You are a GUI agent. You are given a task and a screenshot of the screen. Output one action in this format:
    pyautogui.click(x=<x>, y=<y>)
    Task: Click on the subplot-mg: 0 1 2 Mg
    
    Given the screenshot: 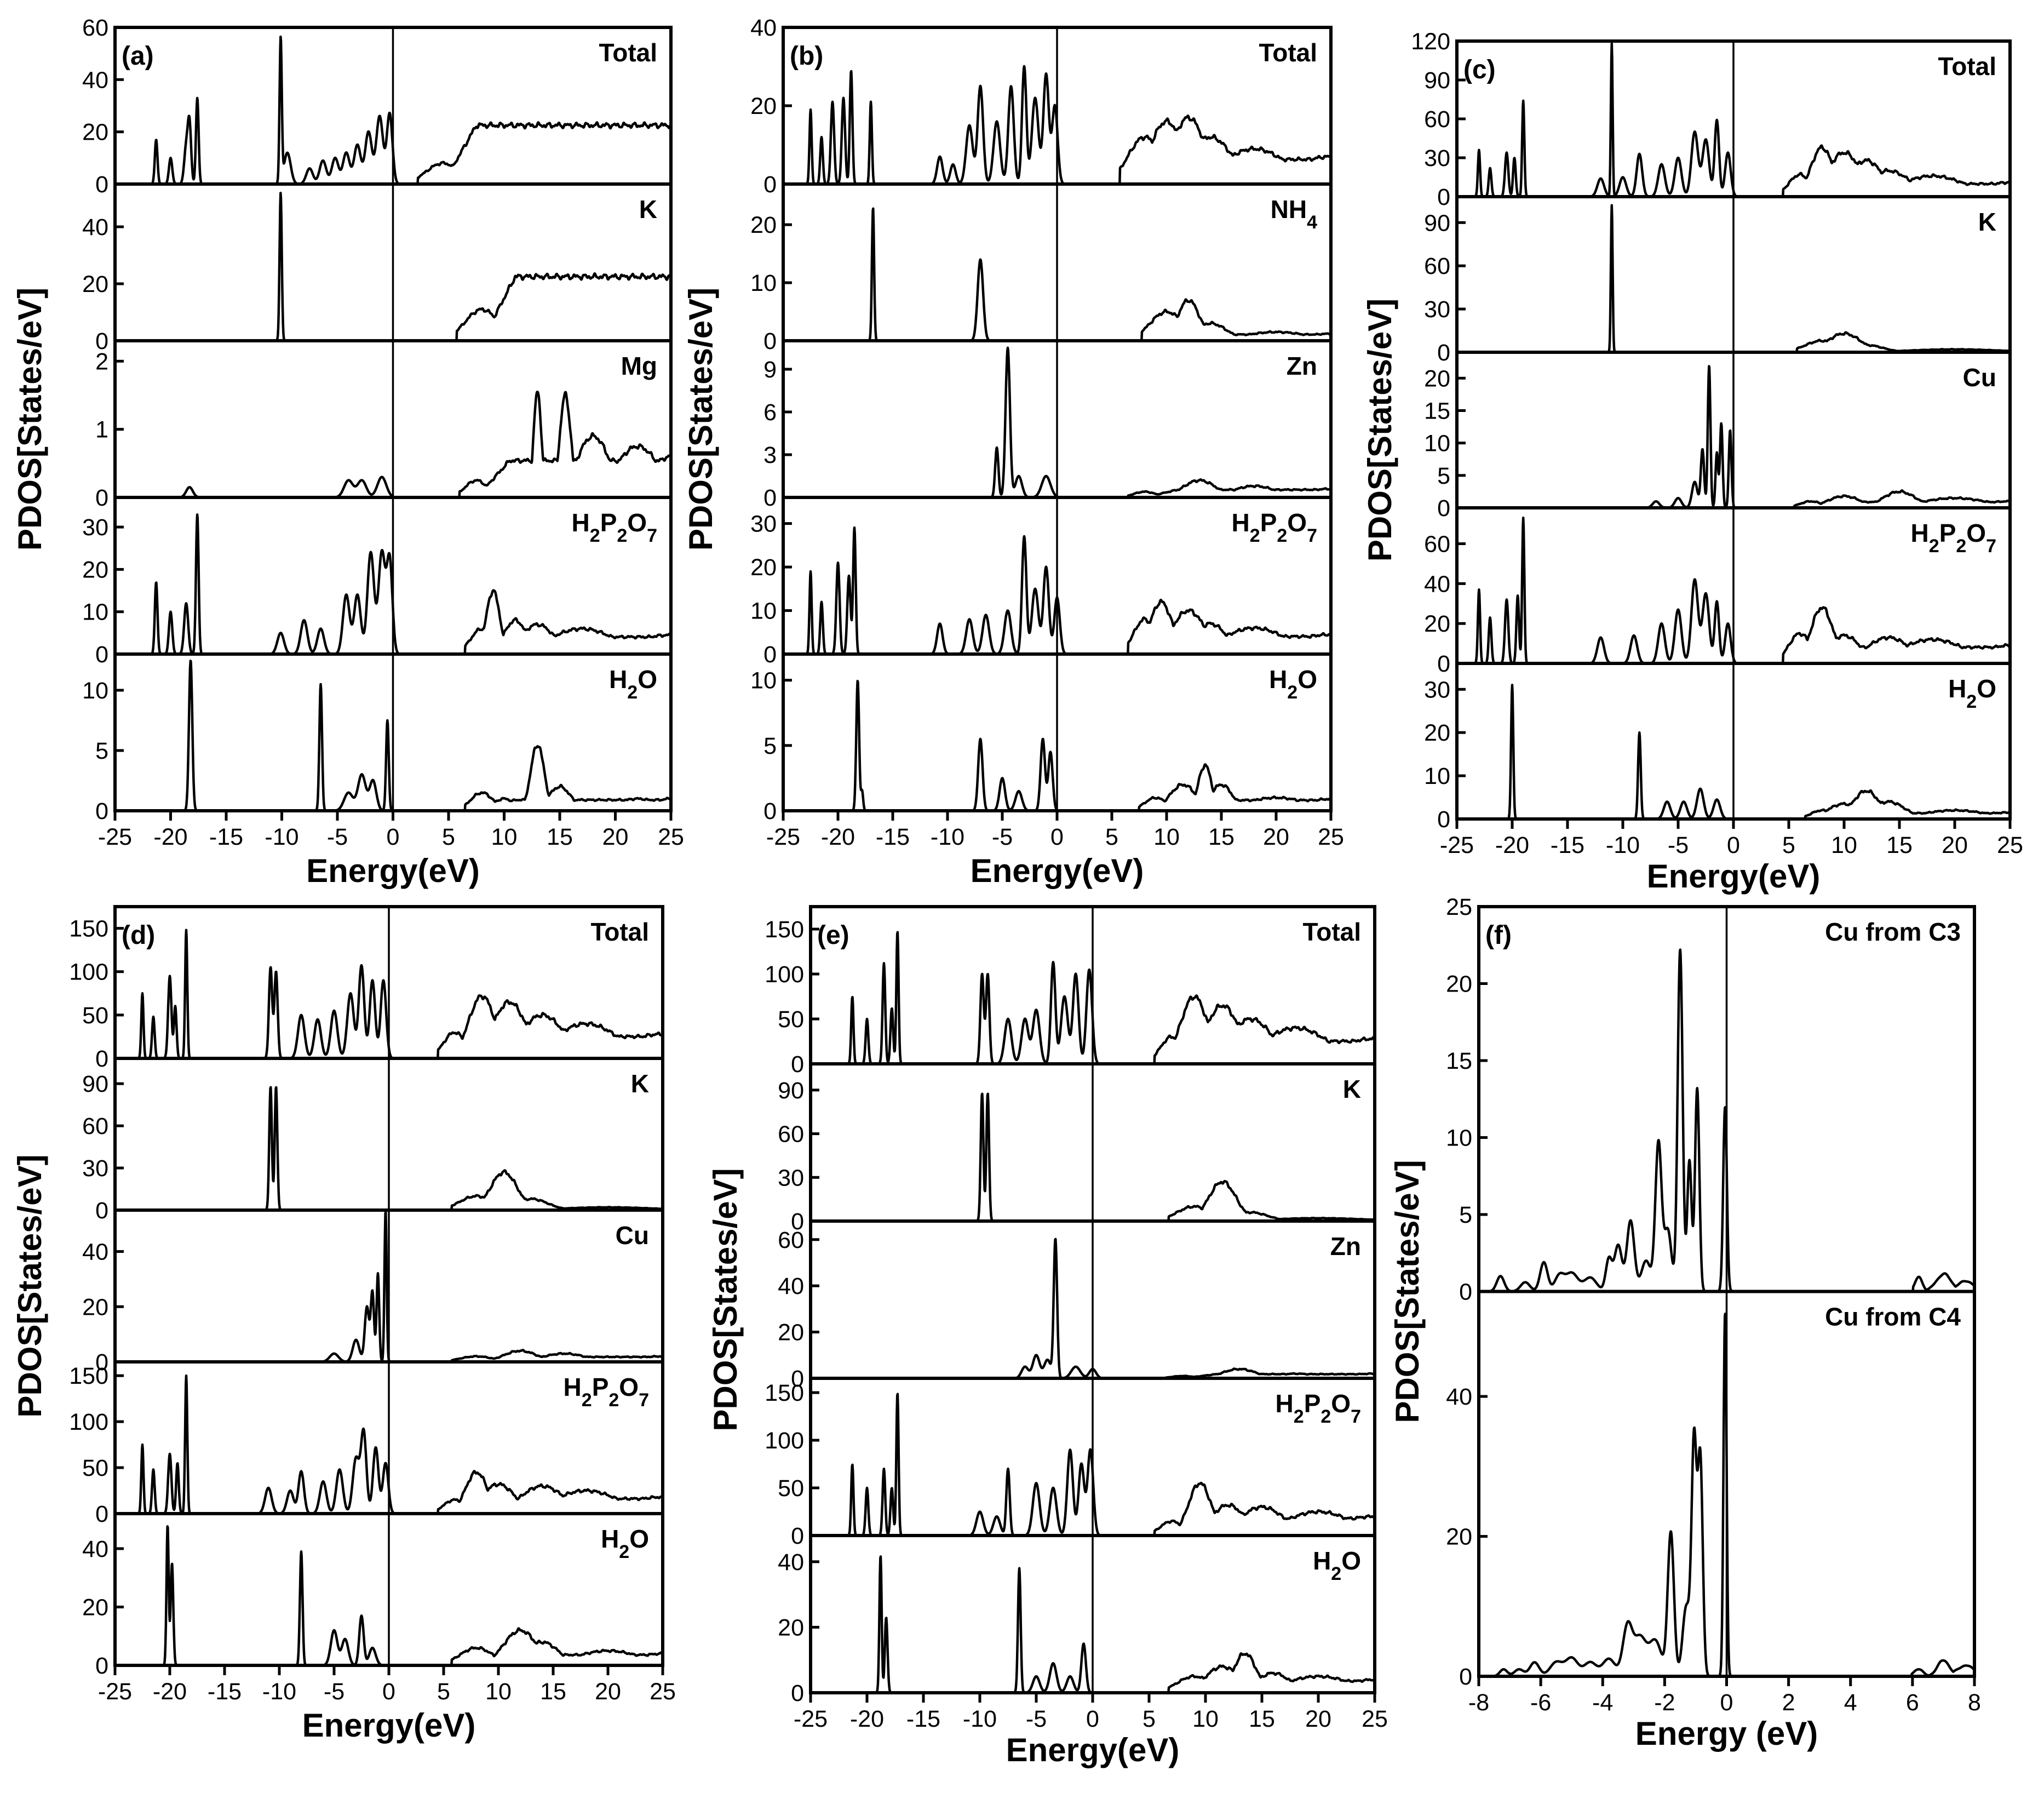 What is the action you would take?
    pyautogui.click(x=384, y=425)
    